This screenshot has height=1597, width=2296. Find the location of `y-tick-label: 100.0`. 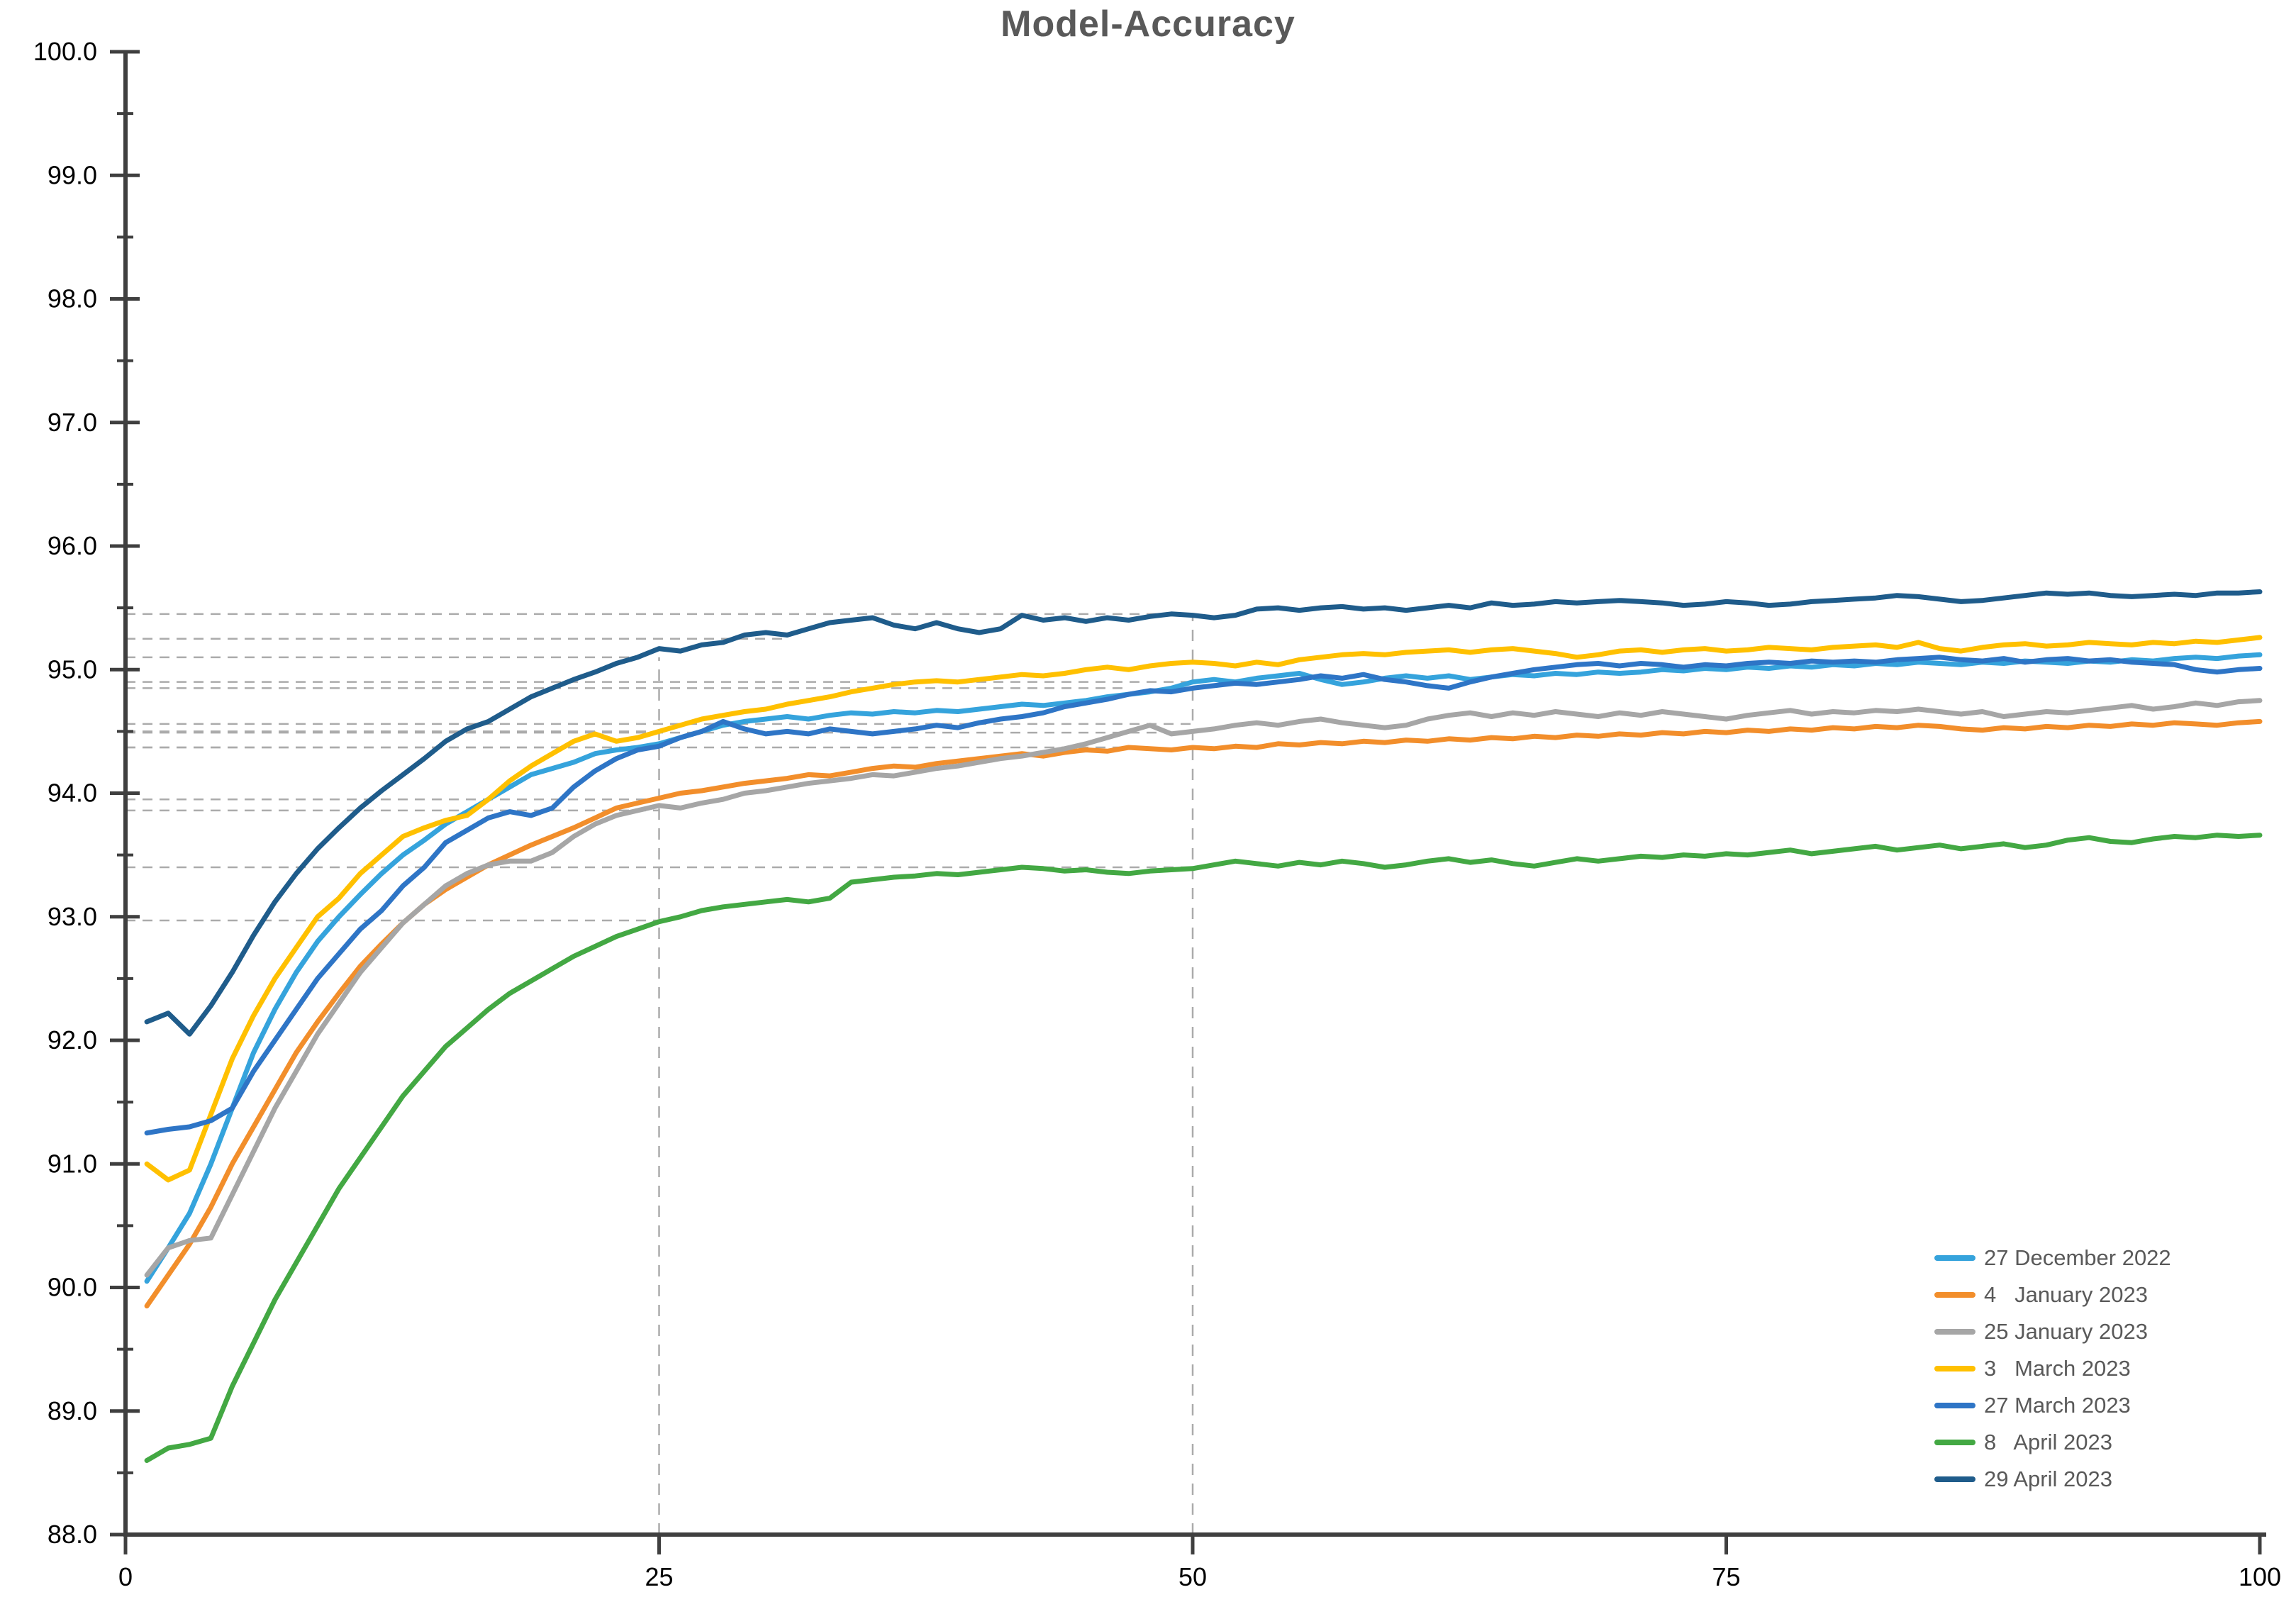

y-tick-label: 100.0 is located at coordinates (65, 51).